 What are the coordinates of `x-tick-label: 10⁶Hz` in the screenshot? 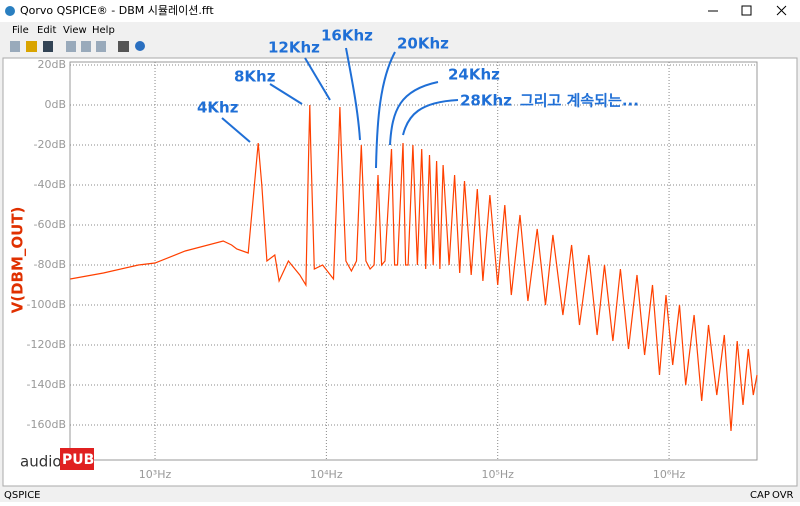 It's located at (669, 474).